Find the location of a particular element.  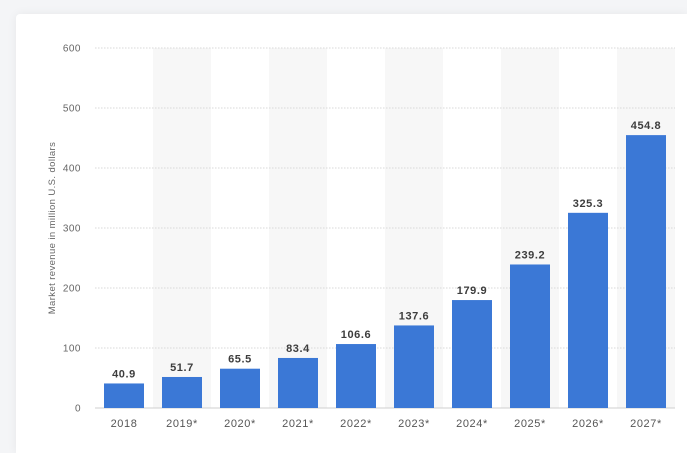

bar-2021 is located at coordinates (298, 382).